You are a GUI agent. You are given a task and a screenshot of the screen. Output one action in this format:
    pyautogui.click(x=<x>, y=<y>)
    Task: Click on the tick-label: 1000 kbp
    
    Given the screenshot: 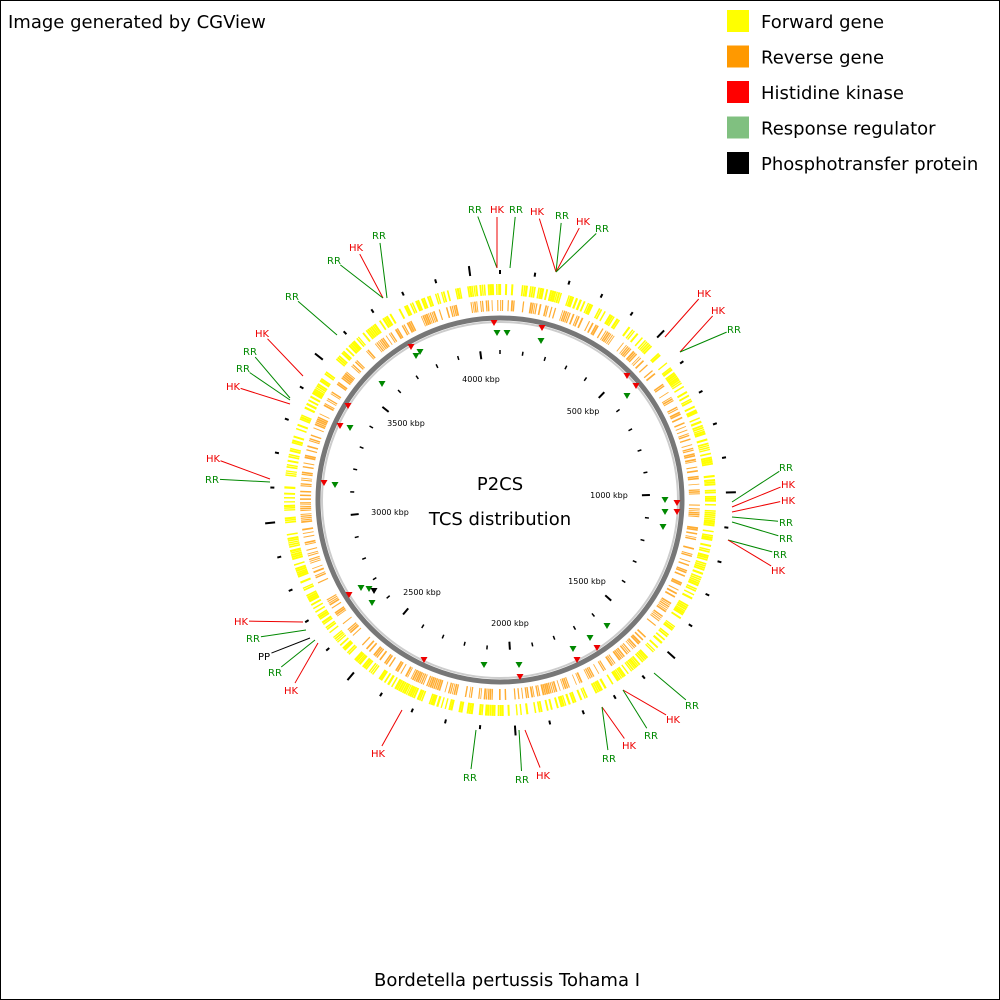 What is the action you would take?
    pyautogui.click(x=609, y=495)
    